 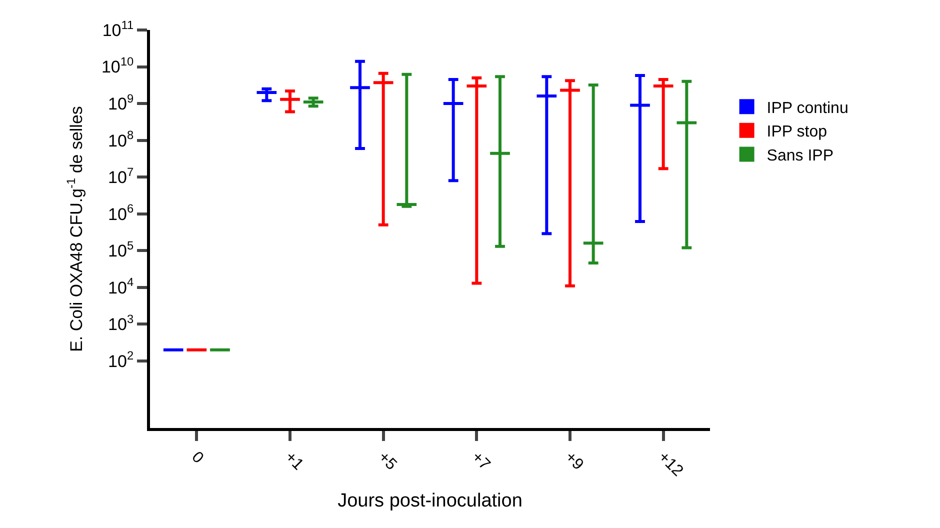 What do you see at coordinates (121, 213) in the screenshot?
I see `y-tick-label: 10$^{6}$` at bounding box center [121, 213].